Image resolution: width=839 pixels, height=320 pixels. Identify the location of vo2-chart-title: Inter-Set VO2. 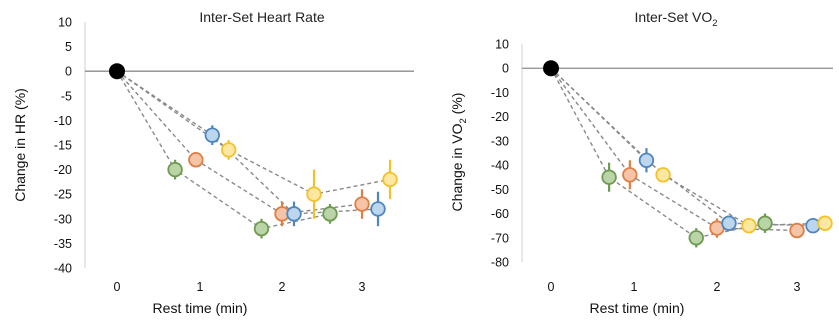
(675, 19).